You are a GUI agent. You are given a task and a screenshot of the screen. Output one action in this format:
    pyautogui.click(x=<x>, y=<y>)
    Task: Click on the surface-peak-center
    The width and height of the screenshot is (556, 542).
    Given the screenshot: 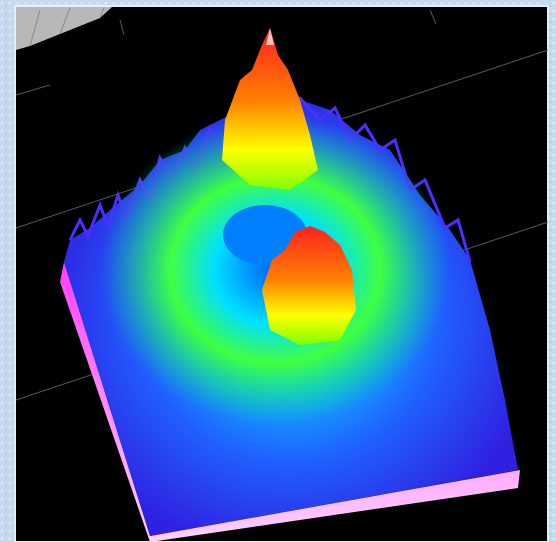 What is the action you would take?
    pyautogui.click(x=309, y=285)
    